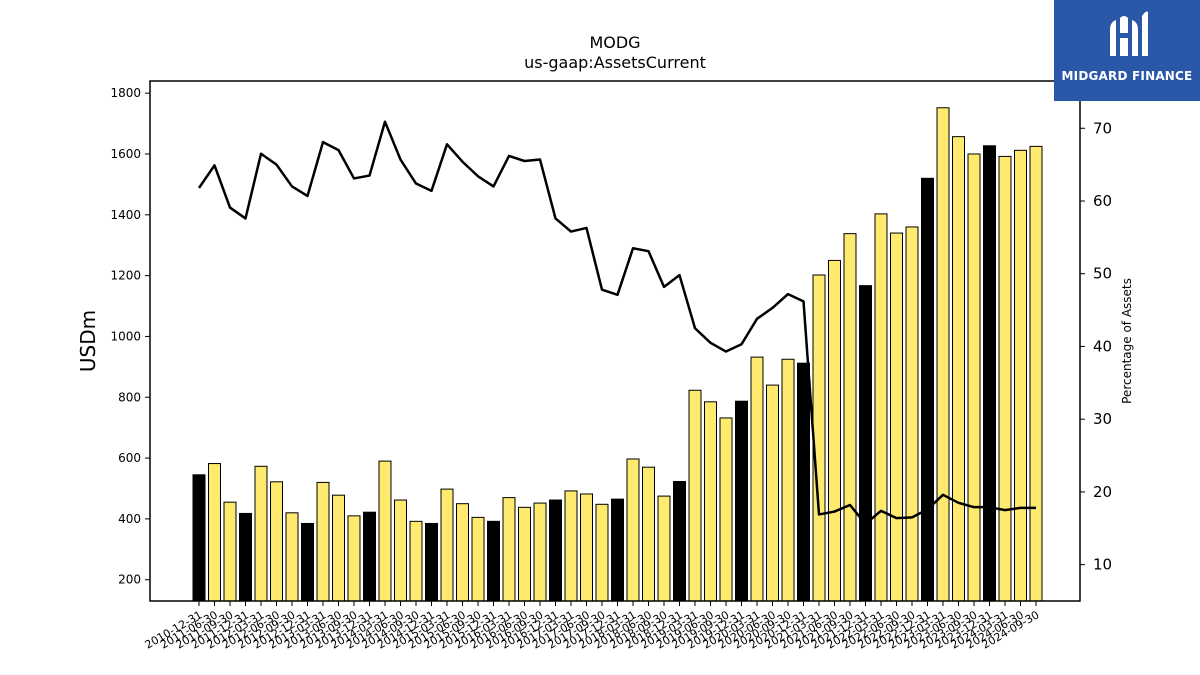  I want to click on y2-axis-label: Percentage of Assets, so click(1127, 341).